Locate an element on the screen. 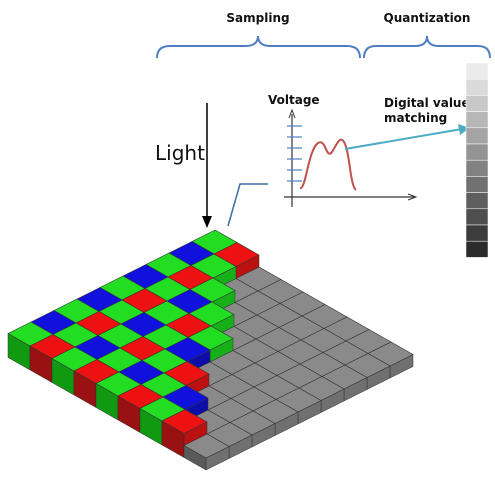 This screenshot has width=495, height=481. digital-label-1: Digital value is located at coordinates (427, 103).